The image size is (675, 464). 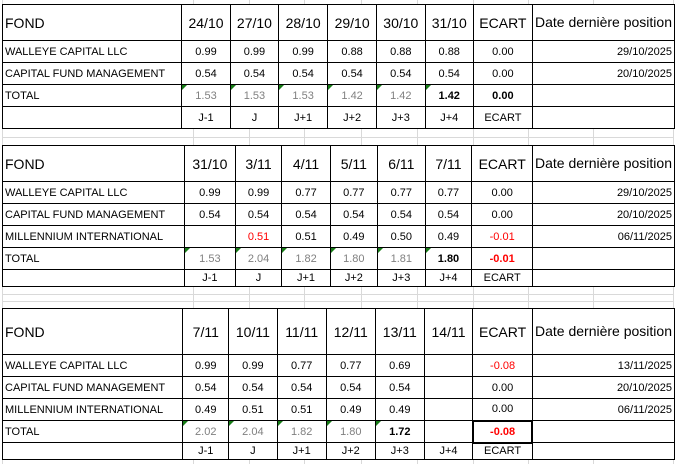 I want to click on last-position-cell: 06/11/2025, so click(x=603, y=409).